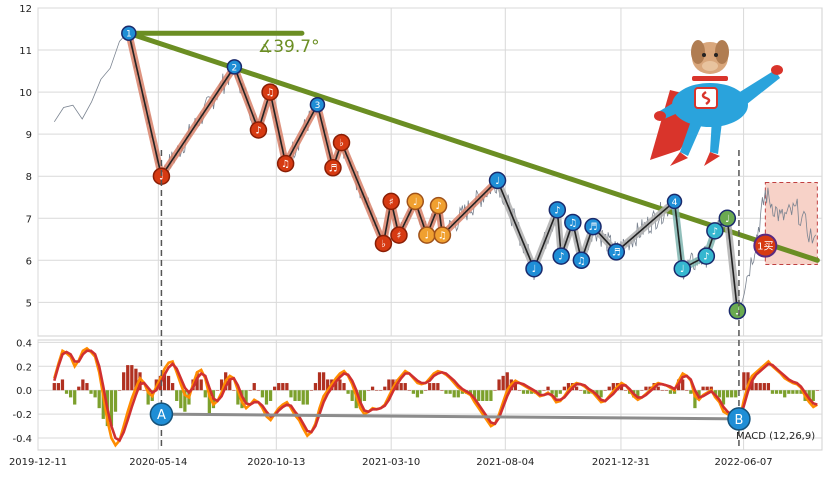 Image resolution: width=824 pixels, height=477 pixels. What do you see at coordinates (29, 303) in the screenshot?
I see `price-y-tick-label: 5` at bounding box center [29, 303].